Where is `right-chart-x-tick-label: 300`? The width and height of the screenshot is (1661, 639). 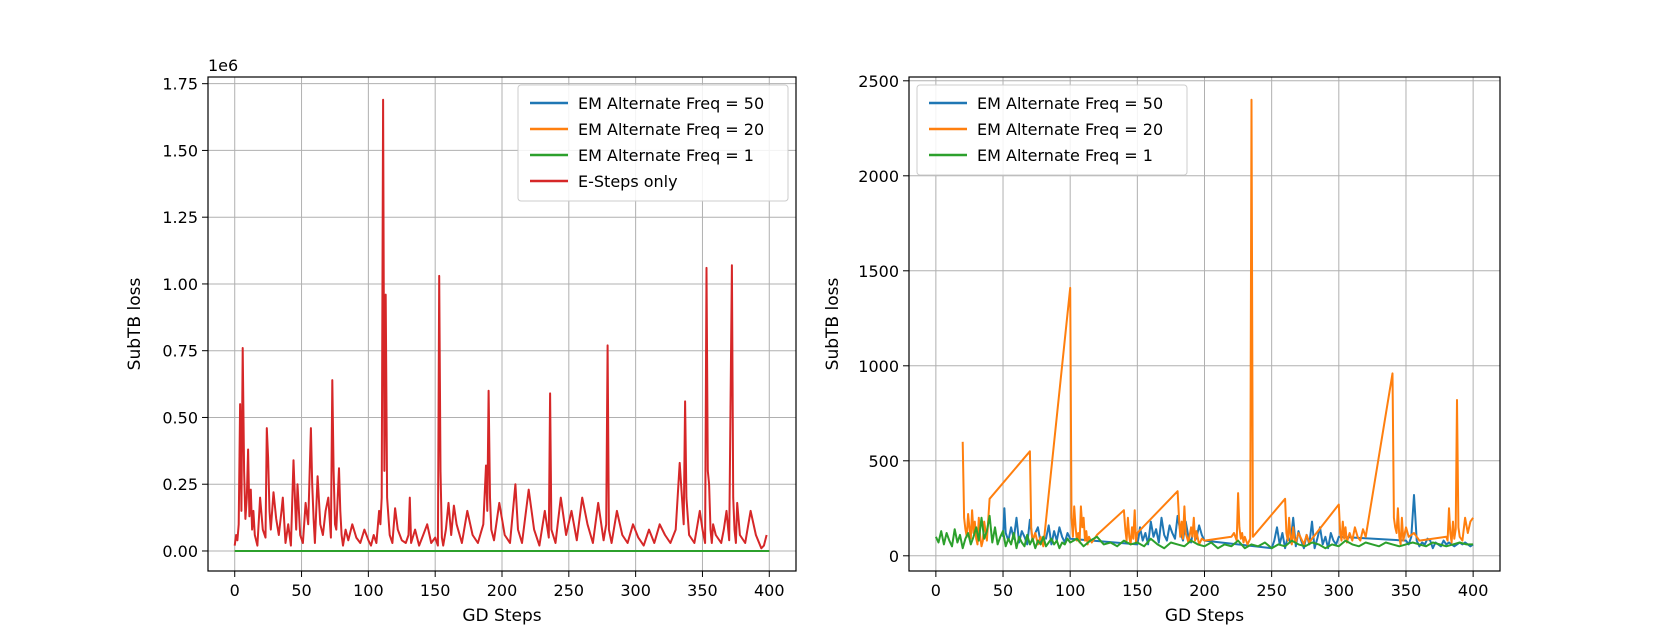
right-chart-x-tick-label: 300 is located at coordinates (1339, 590).